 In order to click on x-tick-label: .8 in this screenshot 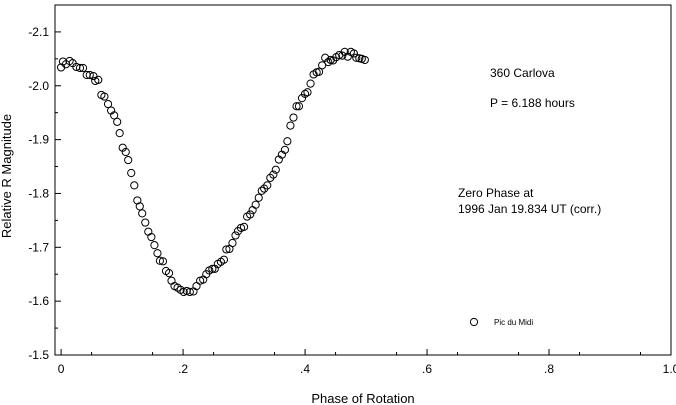, I will do `click(549, 369)`.